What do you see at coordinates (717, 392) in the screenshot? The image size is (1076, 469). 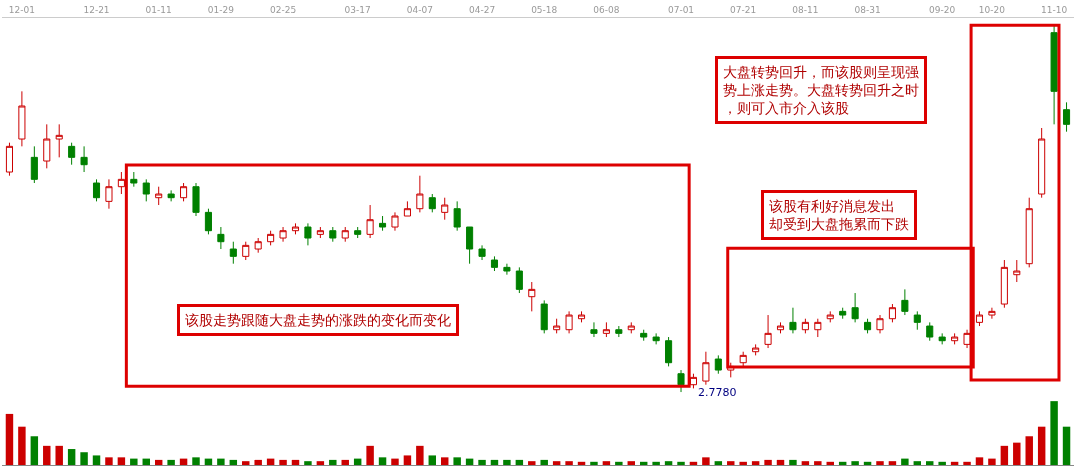 I see `annotation: 2.7780` at bounding box center [717, 392].